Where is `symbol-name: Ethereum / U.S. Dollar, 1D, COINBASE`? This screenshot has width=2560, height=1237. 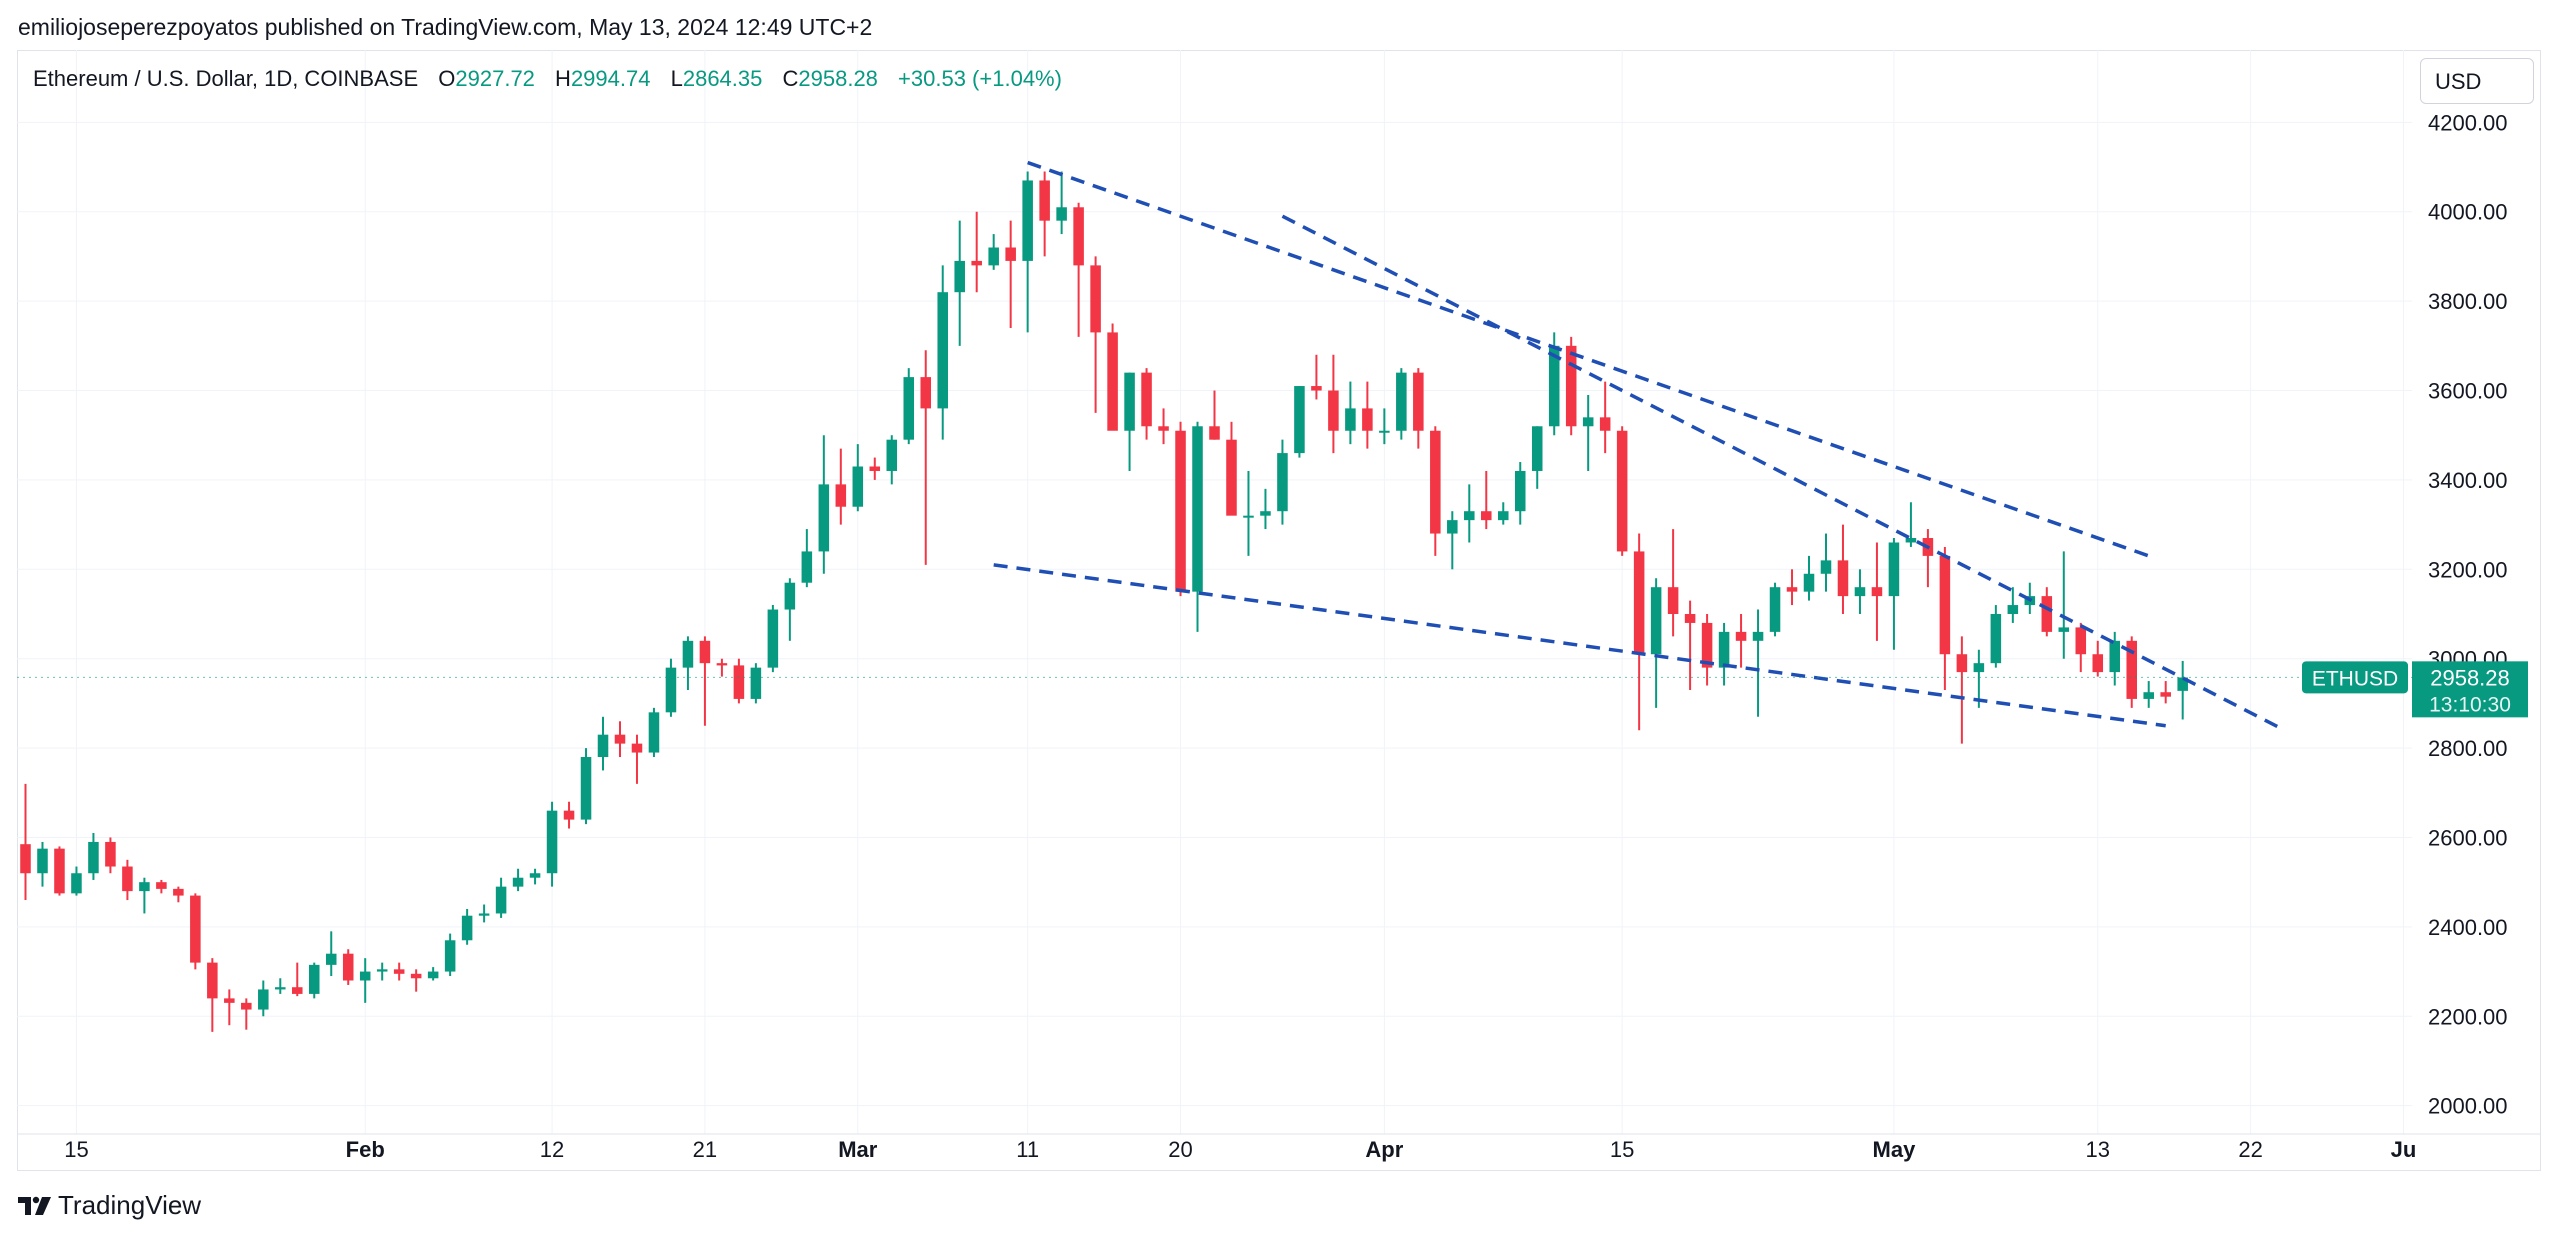
symbol-name: Ethereum / U.S. Dollar, 1D, COINBASE is located at coordinates (226, 78).